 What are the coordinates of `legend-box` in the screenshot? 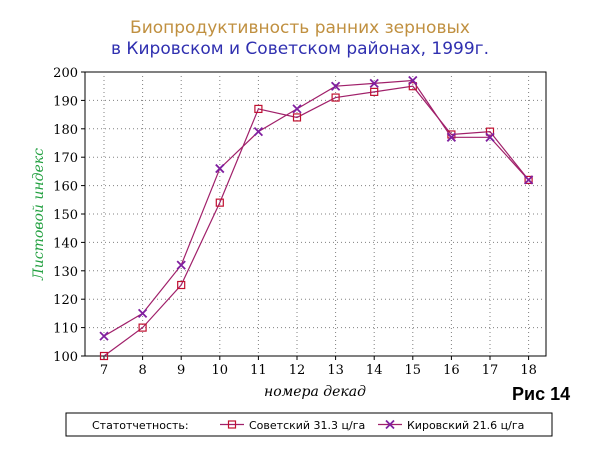 It's located at (309, 424).